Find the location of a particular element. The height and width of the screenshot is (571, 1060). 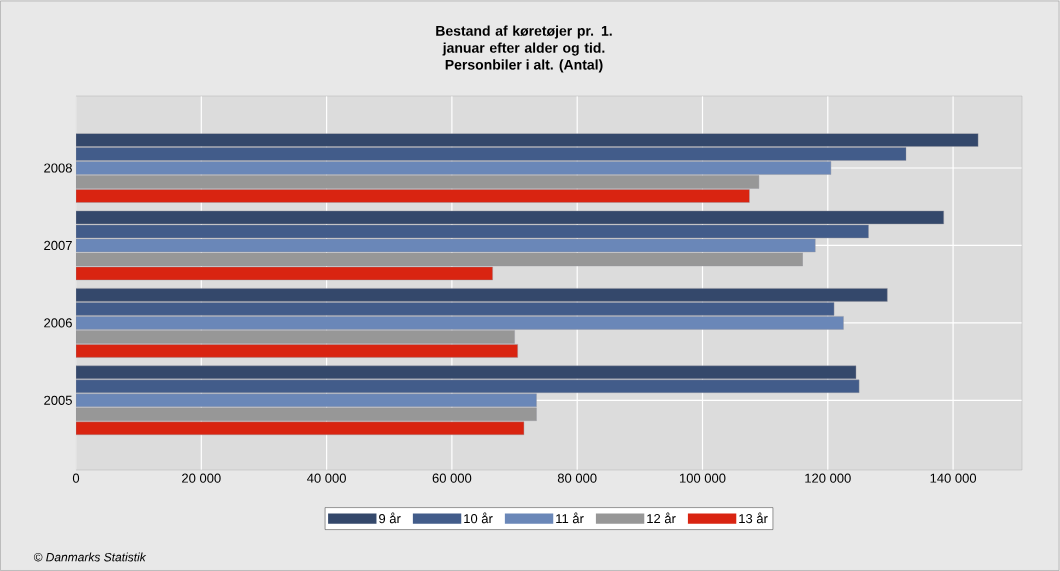

legend-label: 9 år is located at coordinates (390, 518).